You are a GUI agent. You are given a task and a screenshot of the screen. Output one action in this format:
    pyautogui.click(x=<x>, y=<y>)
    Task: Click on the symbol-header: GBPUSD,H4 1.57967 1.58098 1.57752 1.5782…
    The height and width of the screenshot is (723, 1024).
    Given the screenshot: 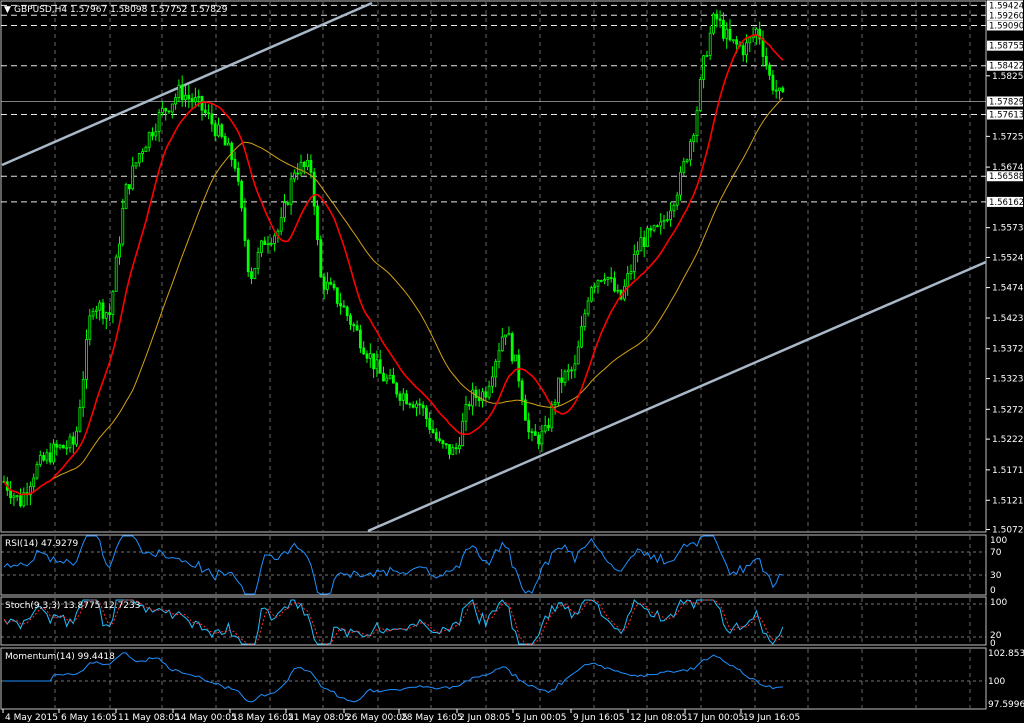 What is the action you would take?
    pyautogui.click(x=121, y=10)
    